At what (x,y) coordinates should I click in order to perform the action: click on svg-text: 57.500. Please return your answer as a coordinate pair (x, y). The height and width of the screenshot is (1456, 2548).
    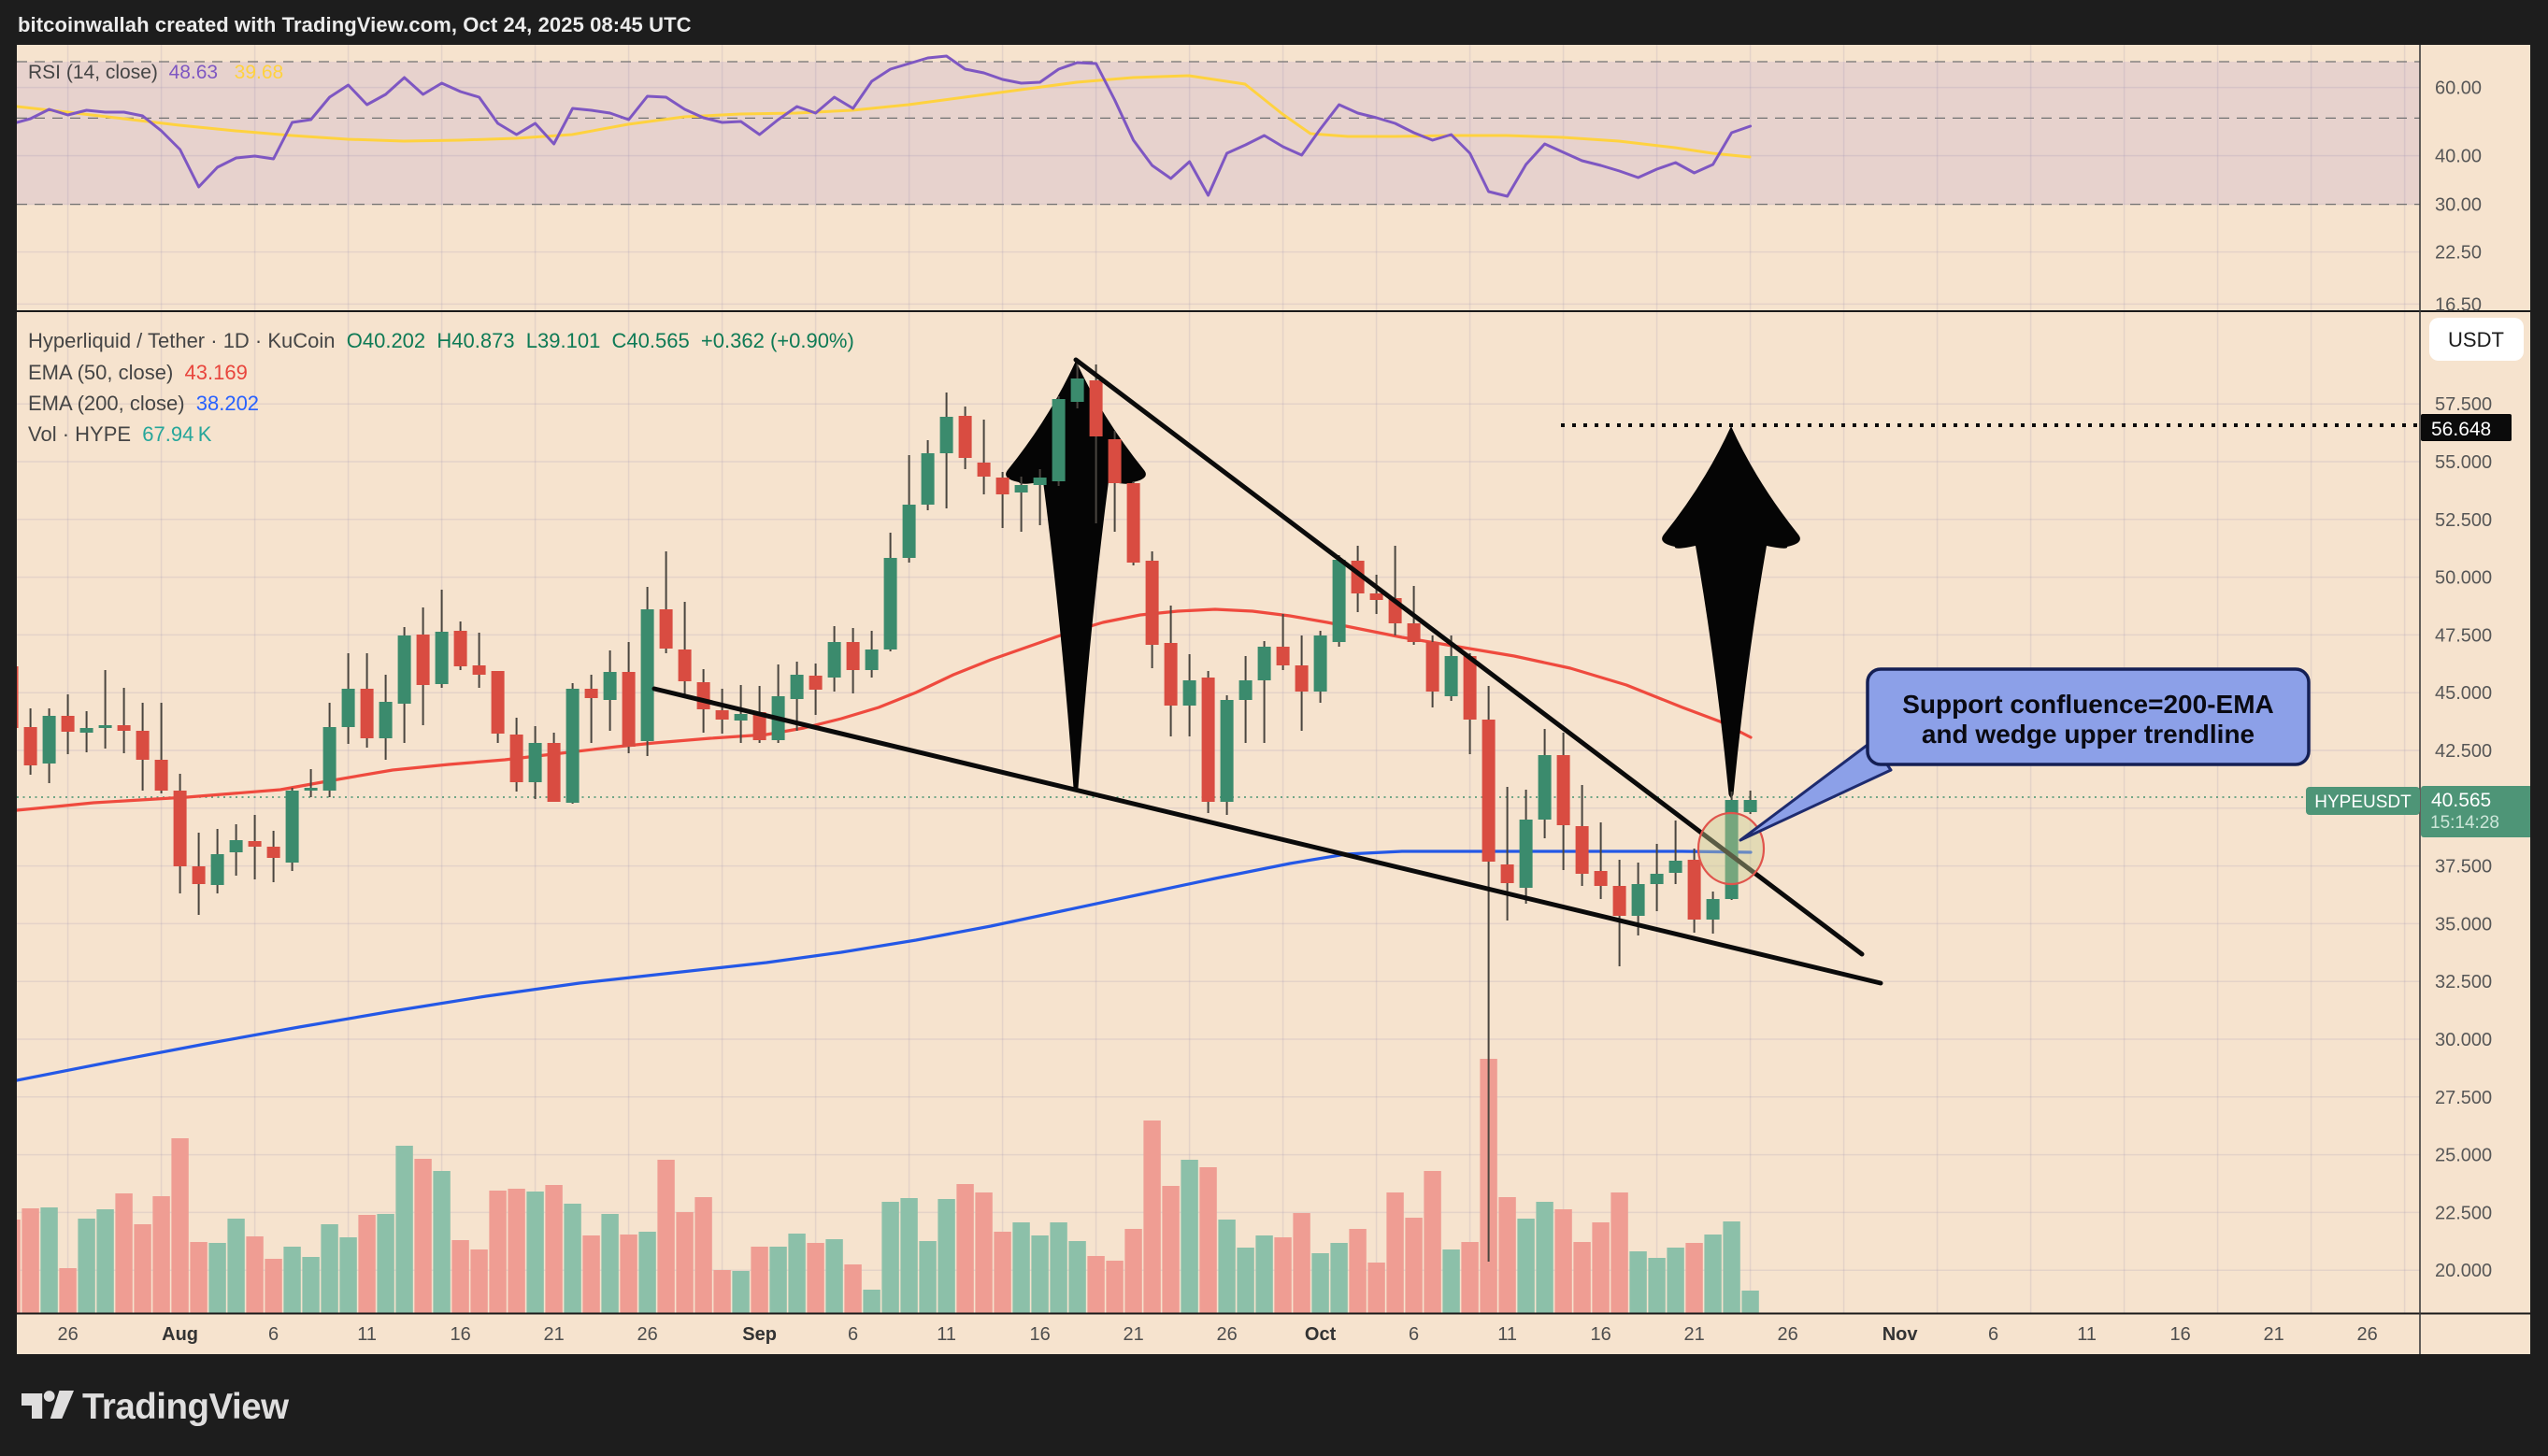
    Looking at the image, I should click on (2463, 404).